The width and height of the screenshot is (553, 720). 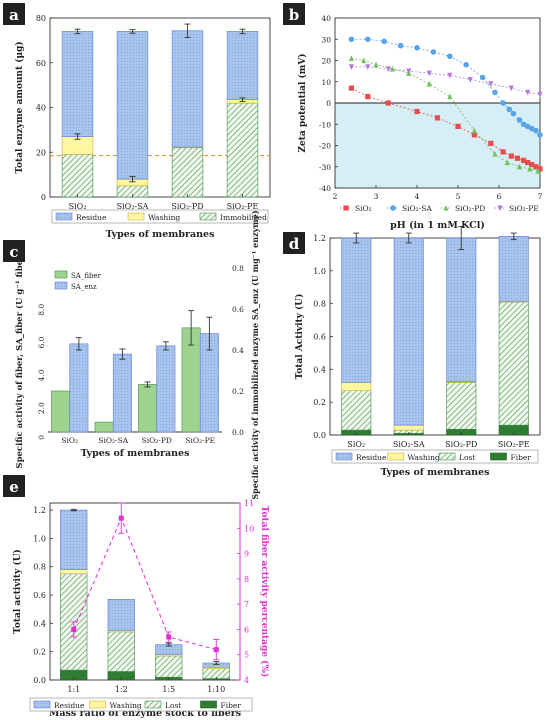 I want to click on legend-e: Residue Washing Lost Fiber, so click(x=141, y=704).